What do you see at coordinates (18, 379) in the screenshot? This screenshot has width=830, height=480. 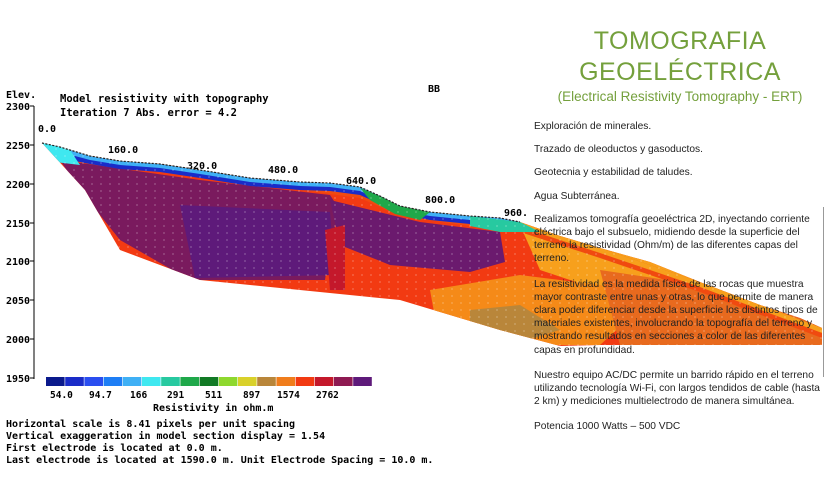 I see `elevation-tick: 1950` at bounding box center [18, 379].